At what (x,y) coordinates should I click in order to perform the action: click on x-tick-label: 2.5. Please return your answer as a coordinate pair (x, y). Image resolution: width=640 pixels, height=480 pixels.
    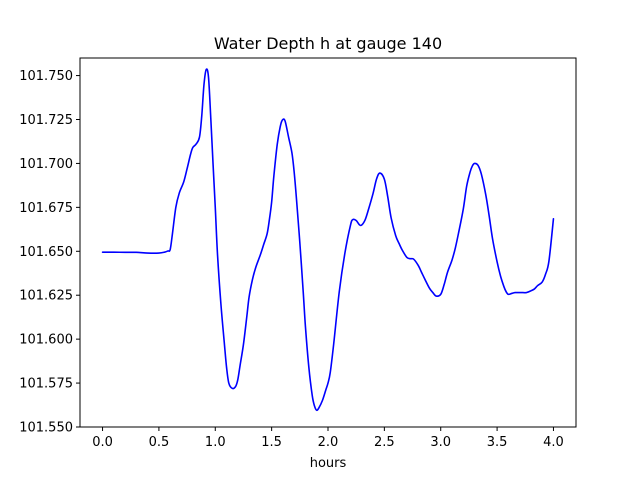
    Looking at the image, I should click on (384, 442).